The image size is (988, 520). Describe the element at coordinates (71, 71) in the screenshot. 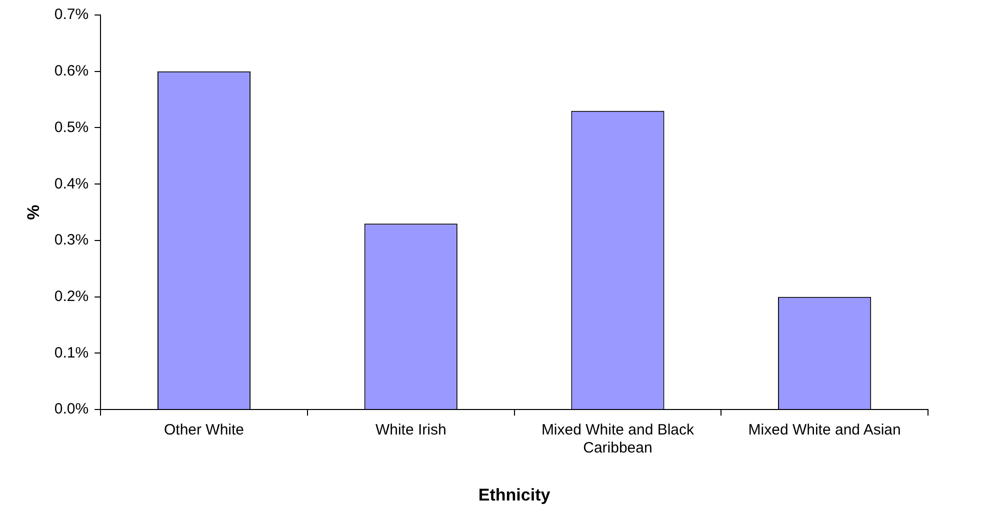

I see `y-tick-label: 0.6%` at that location.